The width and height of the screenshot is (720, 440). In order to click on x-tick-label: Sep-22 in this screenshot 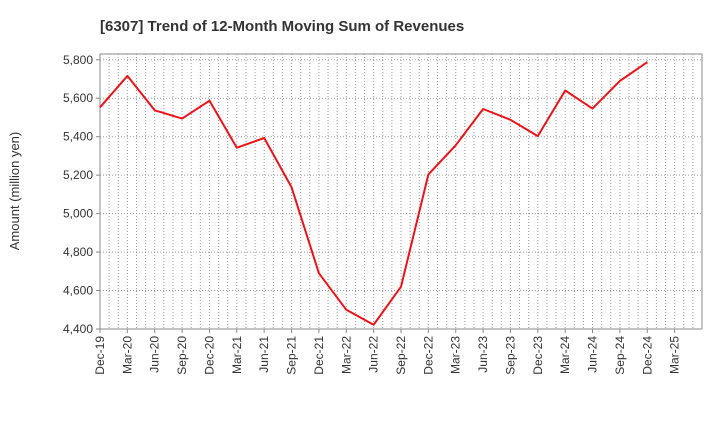, I will do `click(401, 355)`.